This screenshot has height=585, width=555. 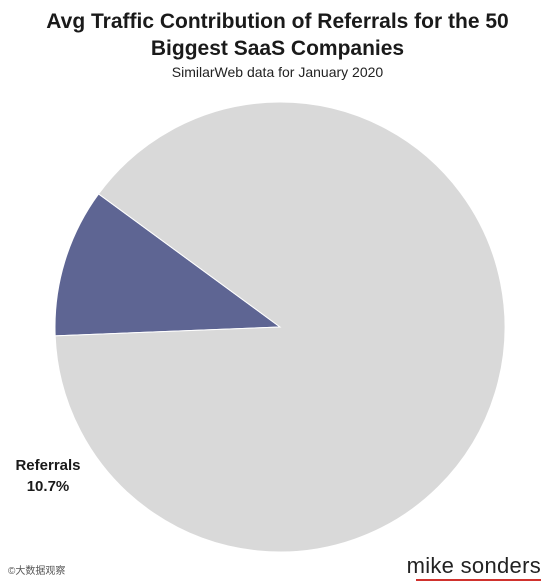 What do you see at coordinates (48, 476) in the screenshot?
I see `referrals-slice-label: Referrals 10.7%` at bounding box center [48, 476].